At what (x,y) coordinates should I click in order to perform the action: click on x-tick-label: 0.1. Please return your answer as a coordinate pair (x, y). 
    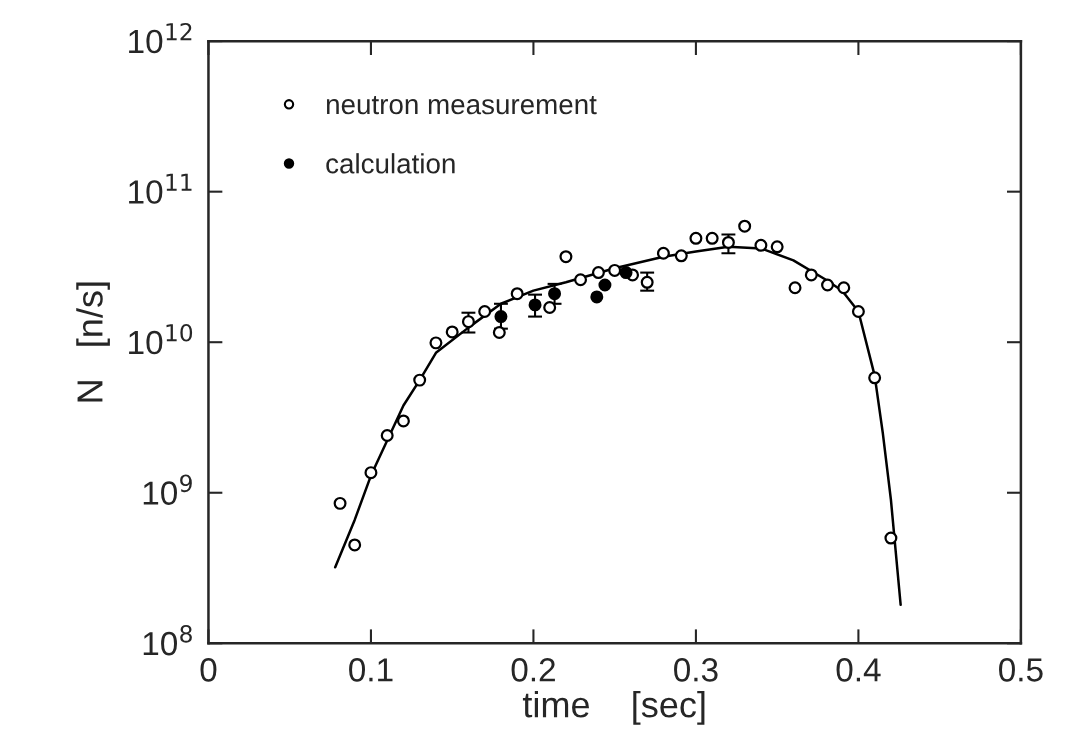
    Looking at the image, I should click on (371, 670).